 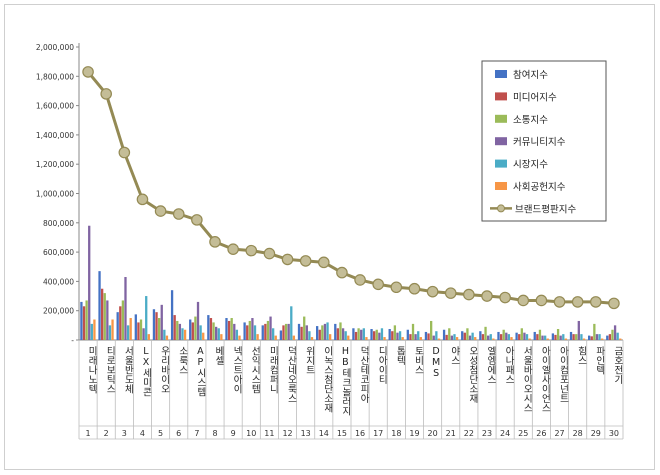 What do you see at coordinates (109, 370) in the screenshot?
I see `category-label: 티로보틱스` at bounding box center [109, 370].